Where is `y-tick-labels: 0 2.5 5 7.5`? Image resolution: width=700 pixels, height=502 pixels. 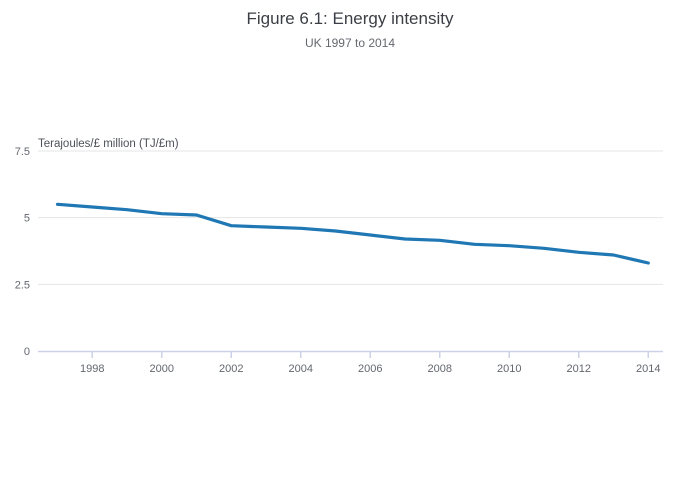
y-tick-labels: 0 2.5 5 7.5 is located at coordinates (22, 252).